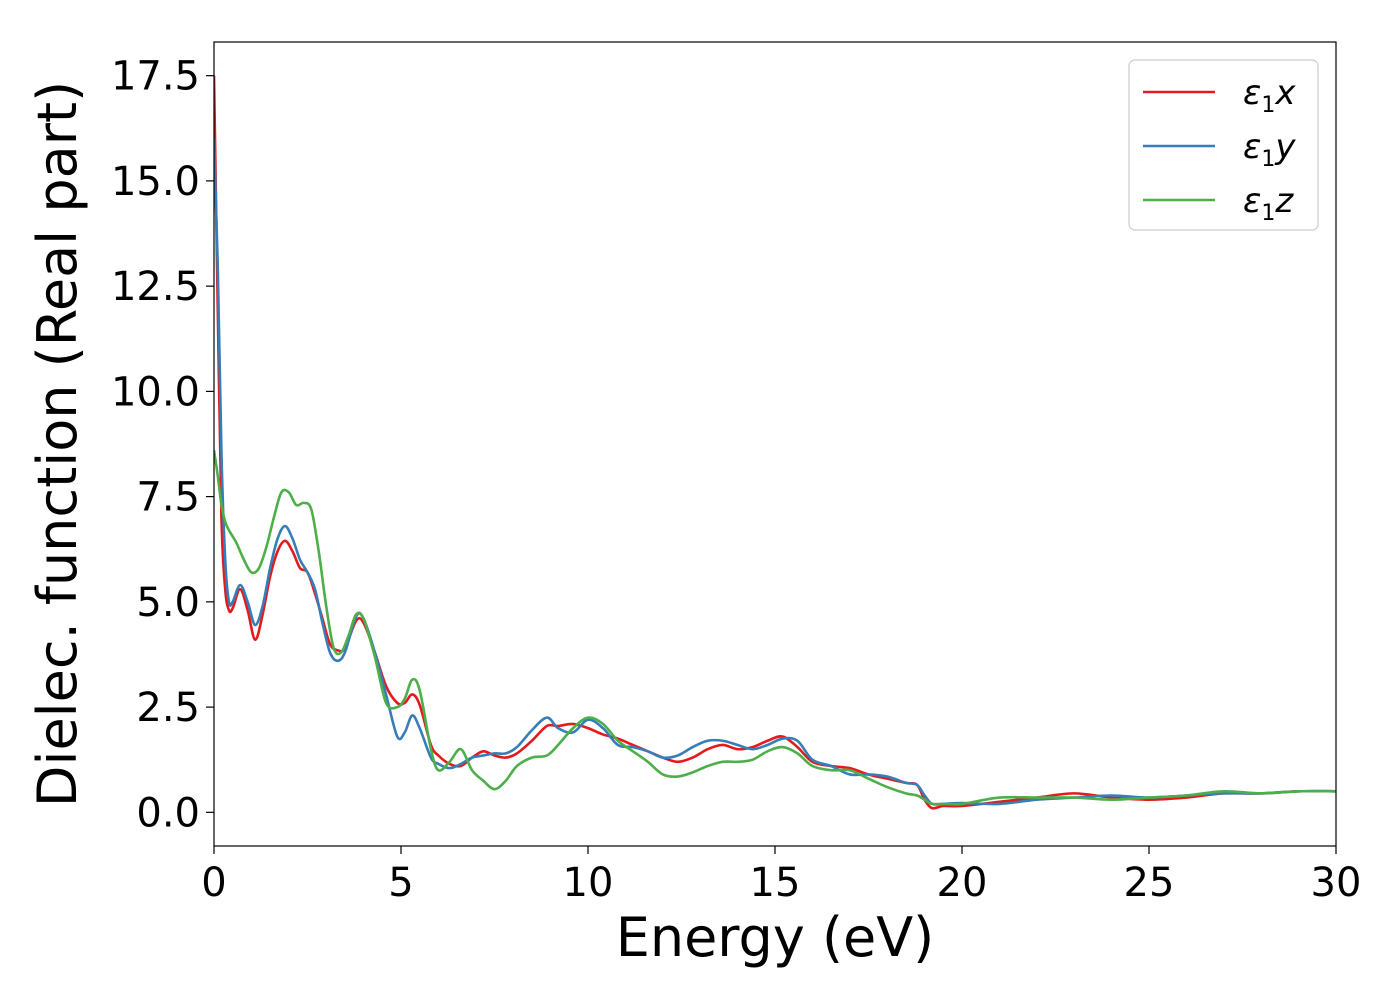 This screenshot has width=1400, height=1000. What do you see at coordinates (1223, 145) in the screenshot?
I see `legend-box` at bounding box center [1223, 145].